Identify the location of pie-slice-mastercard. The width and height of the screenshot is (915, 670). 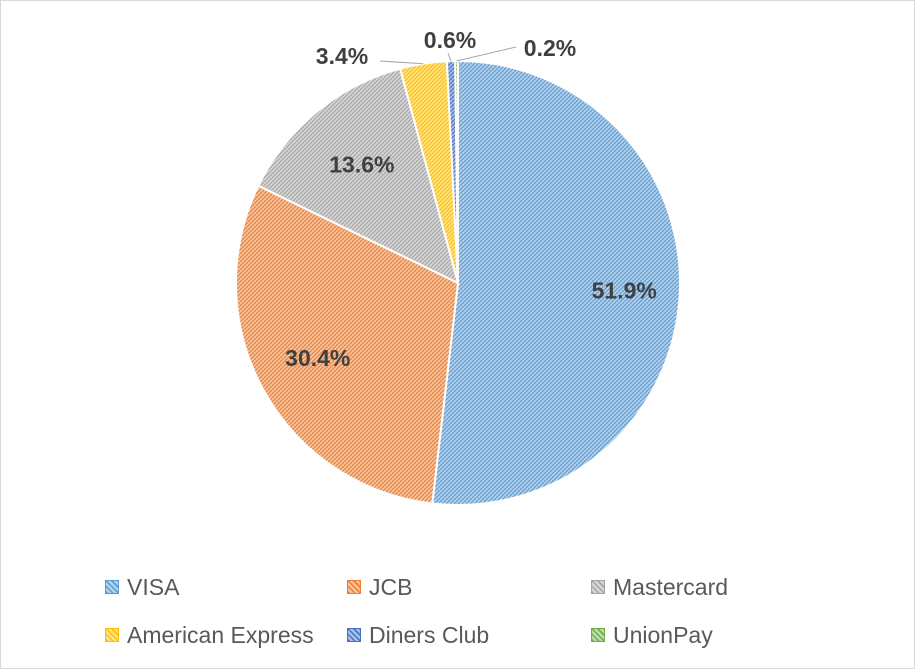
(358, 176).